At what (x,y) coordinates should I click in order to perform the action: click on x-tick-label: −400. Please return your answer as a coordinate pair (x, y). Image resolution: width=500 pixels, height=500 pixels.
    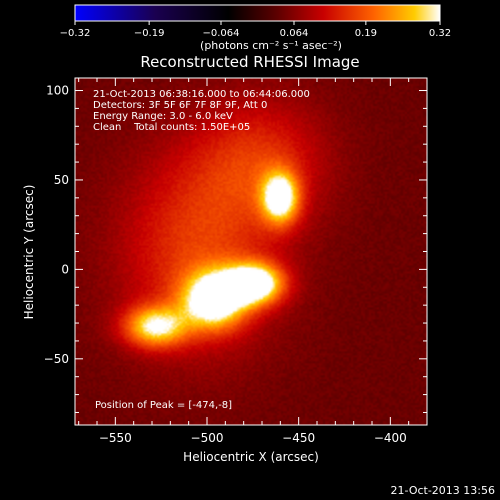
    Looking at the image, I should click on (390, 438).